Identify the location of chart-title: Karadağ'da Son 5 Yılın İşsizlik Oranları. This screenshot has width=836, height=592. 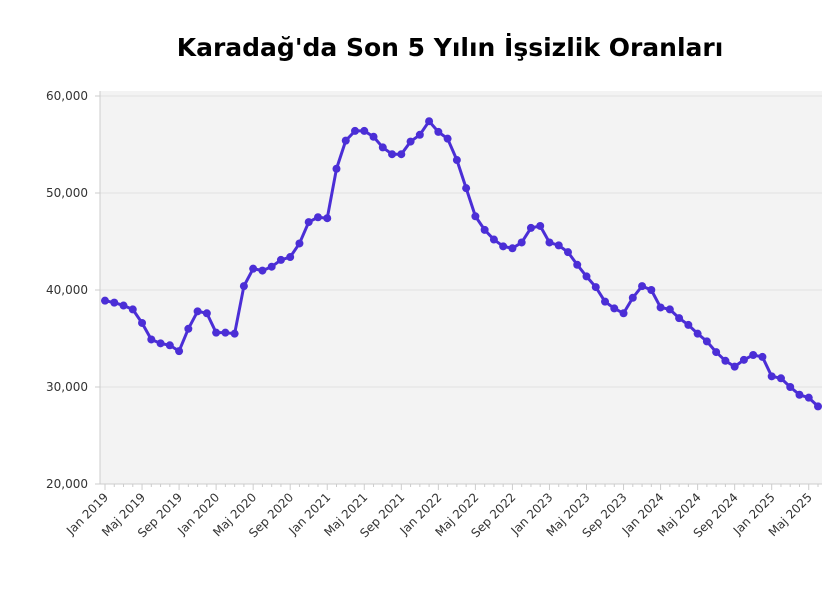
(450, 47).